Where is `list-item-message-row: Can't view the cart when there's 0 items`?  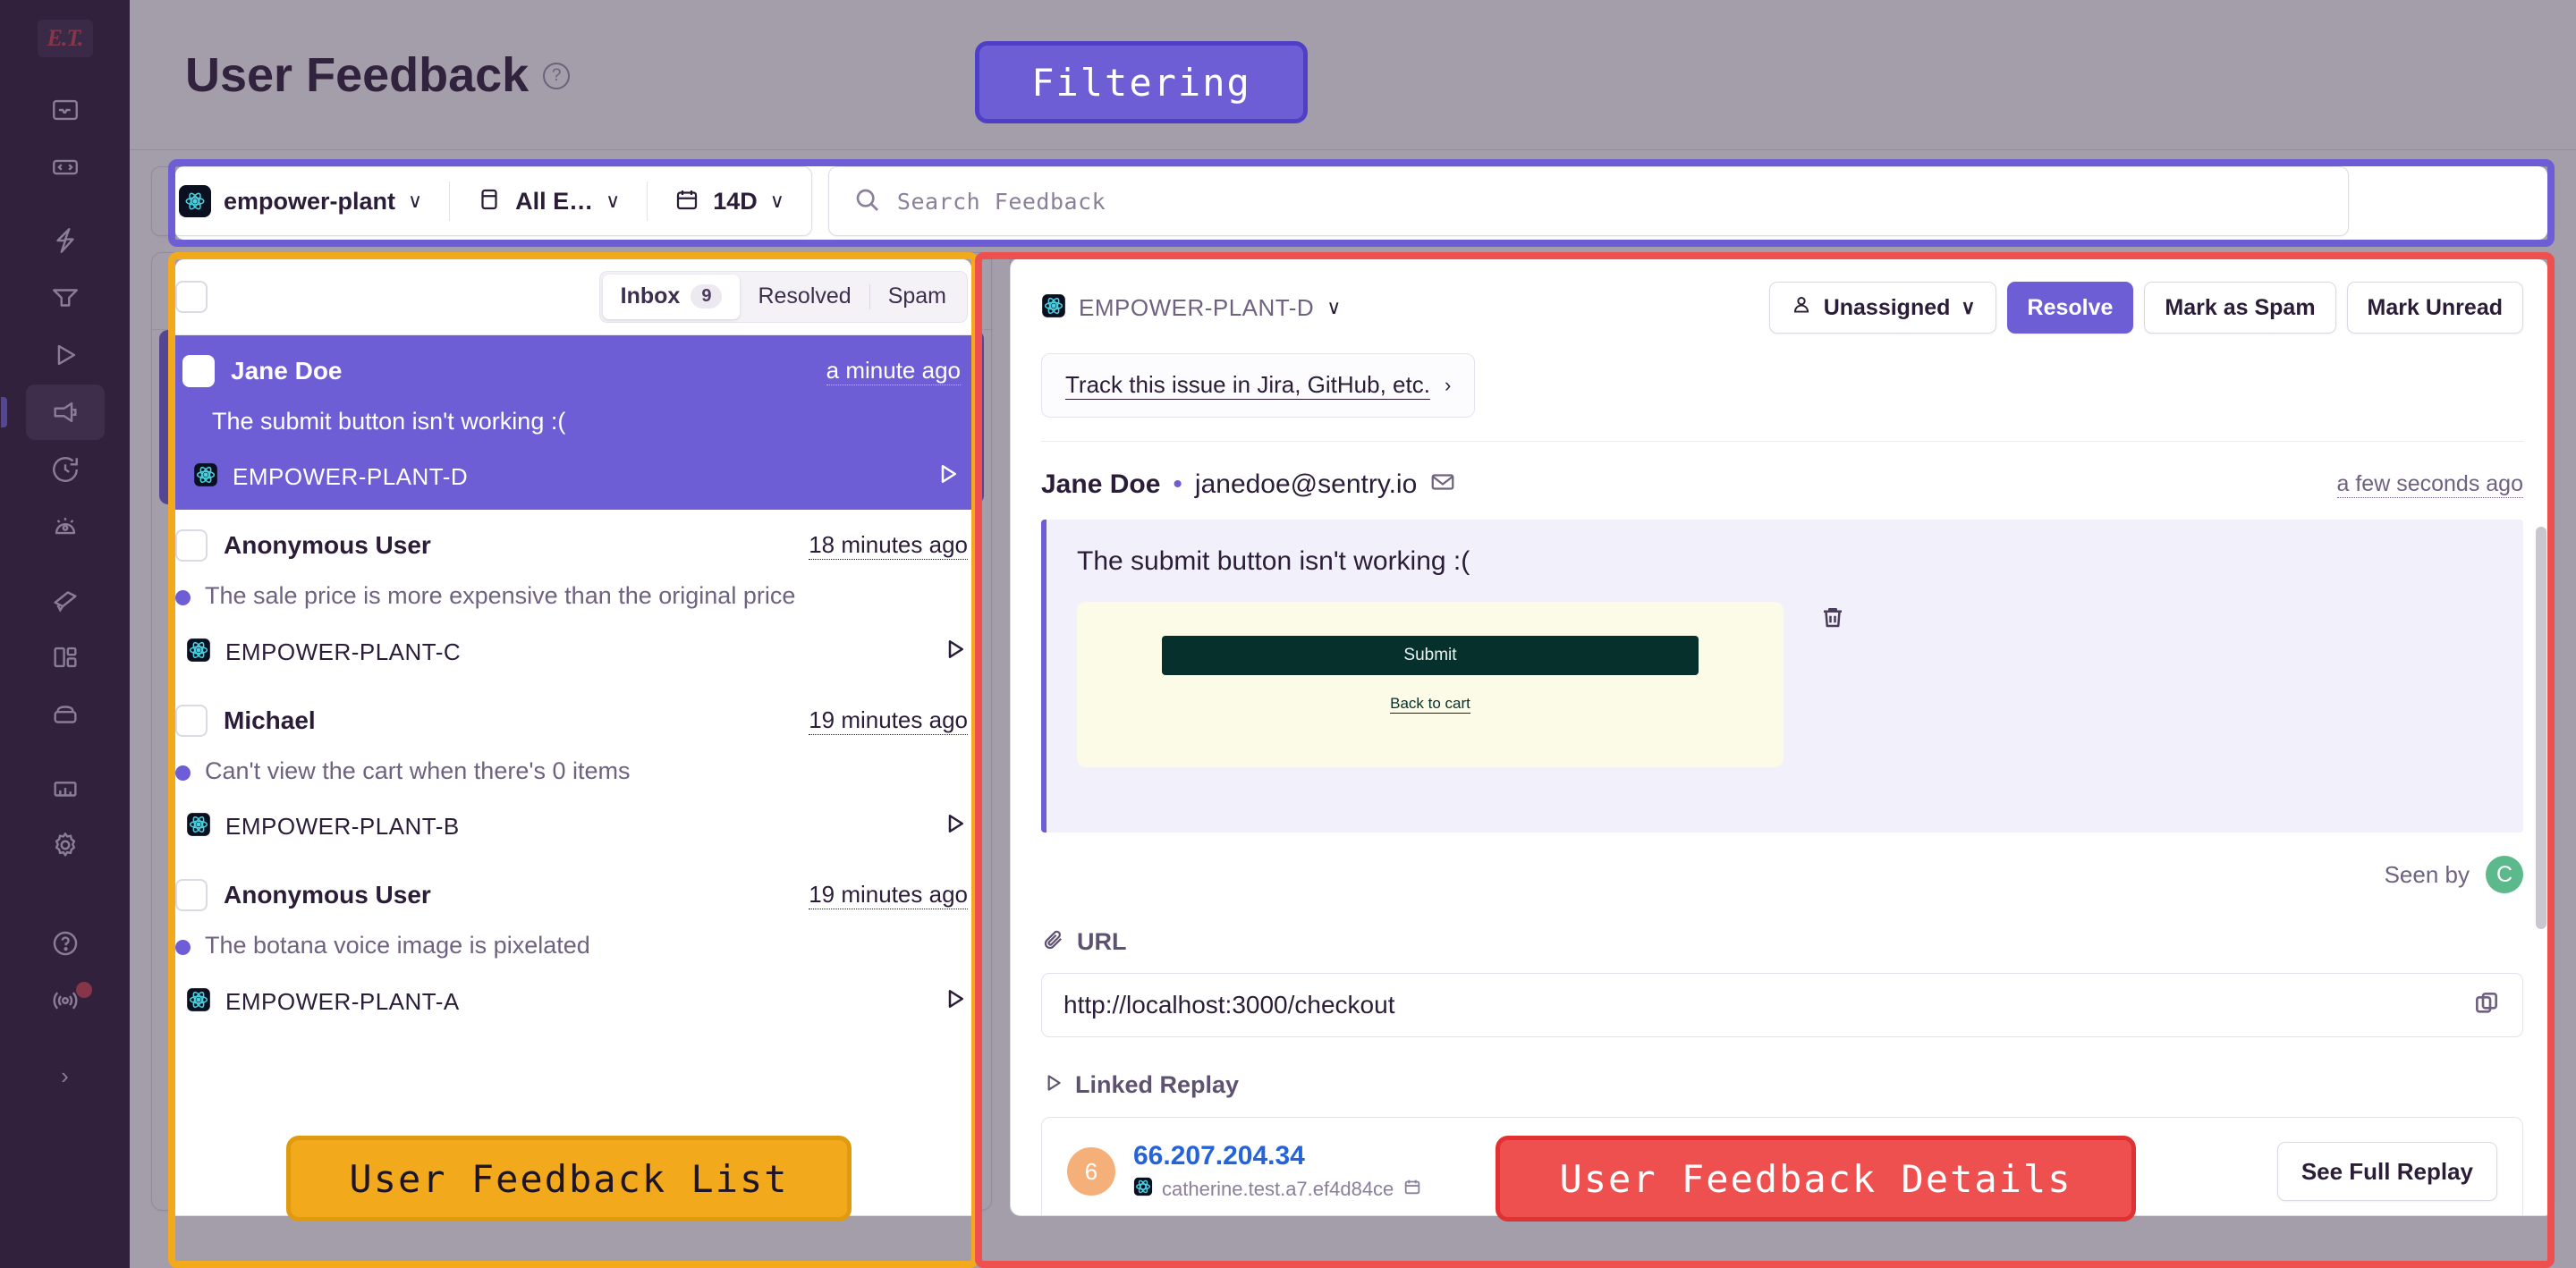 list-item-message-row: Can't view the cart when there's 0 items is located at coordinates (571, 765).